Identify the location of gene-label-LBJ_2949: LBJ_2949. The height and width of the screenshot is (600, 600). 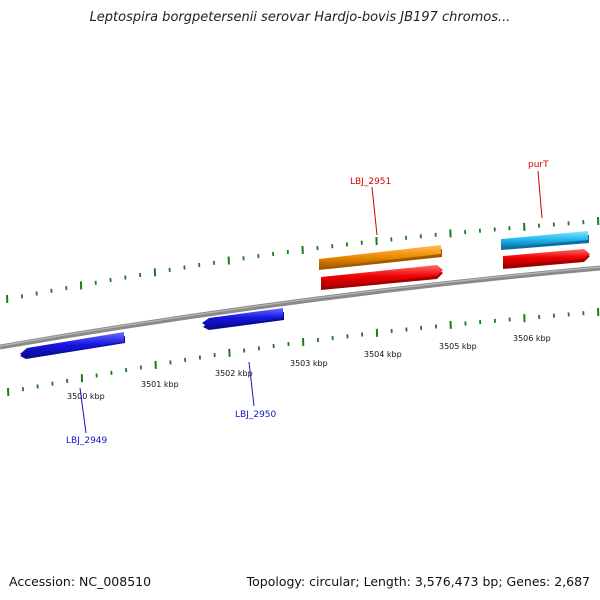
(87, 441).